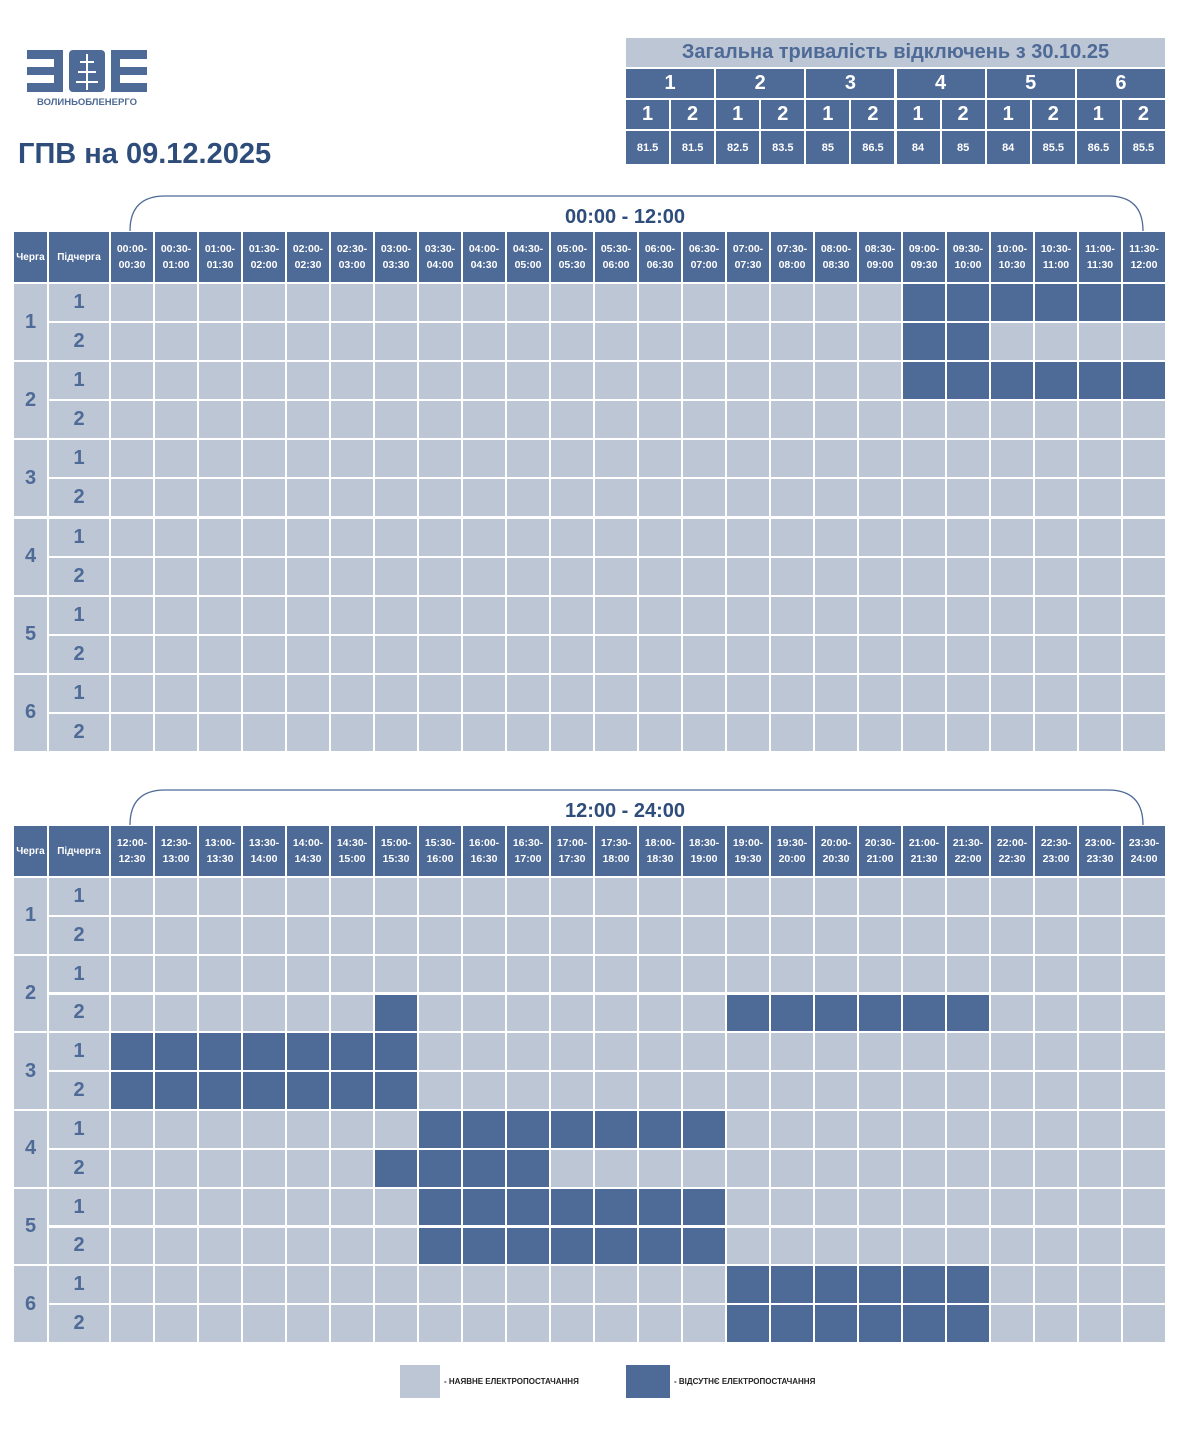 The image size is (1179, 1440). What do you see at coordinates (968, 851) in the screenshot?
I see `slot-header: 21:30-22:00` at bounding box center [968, 851].